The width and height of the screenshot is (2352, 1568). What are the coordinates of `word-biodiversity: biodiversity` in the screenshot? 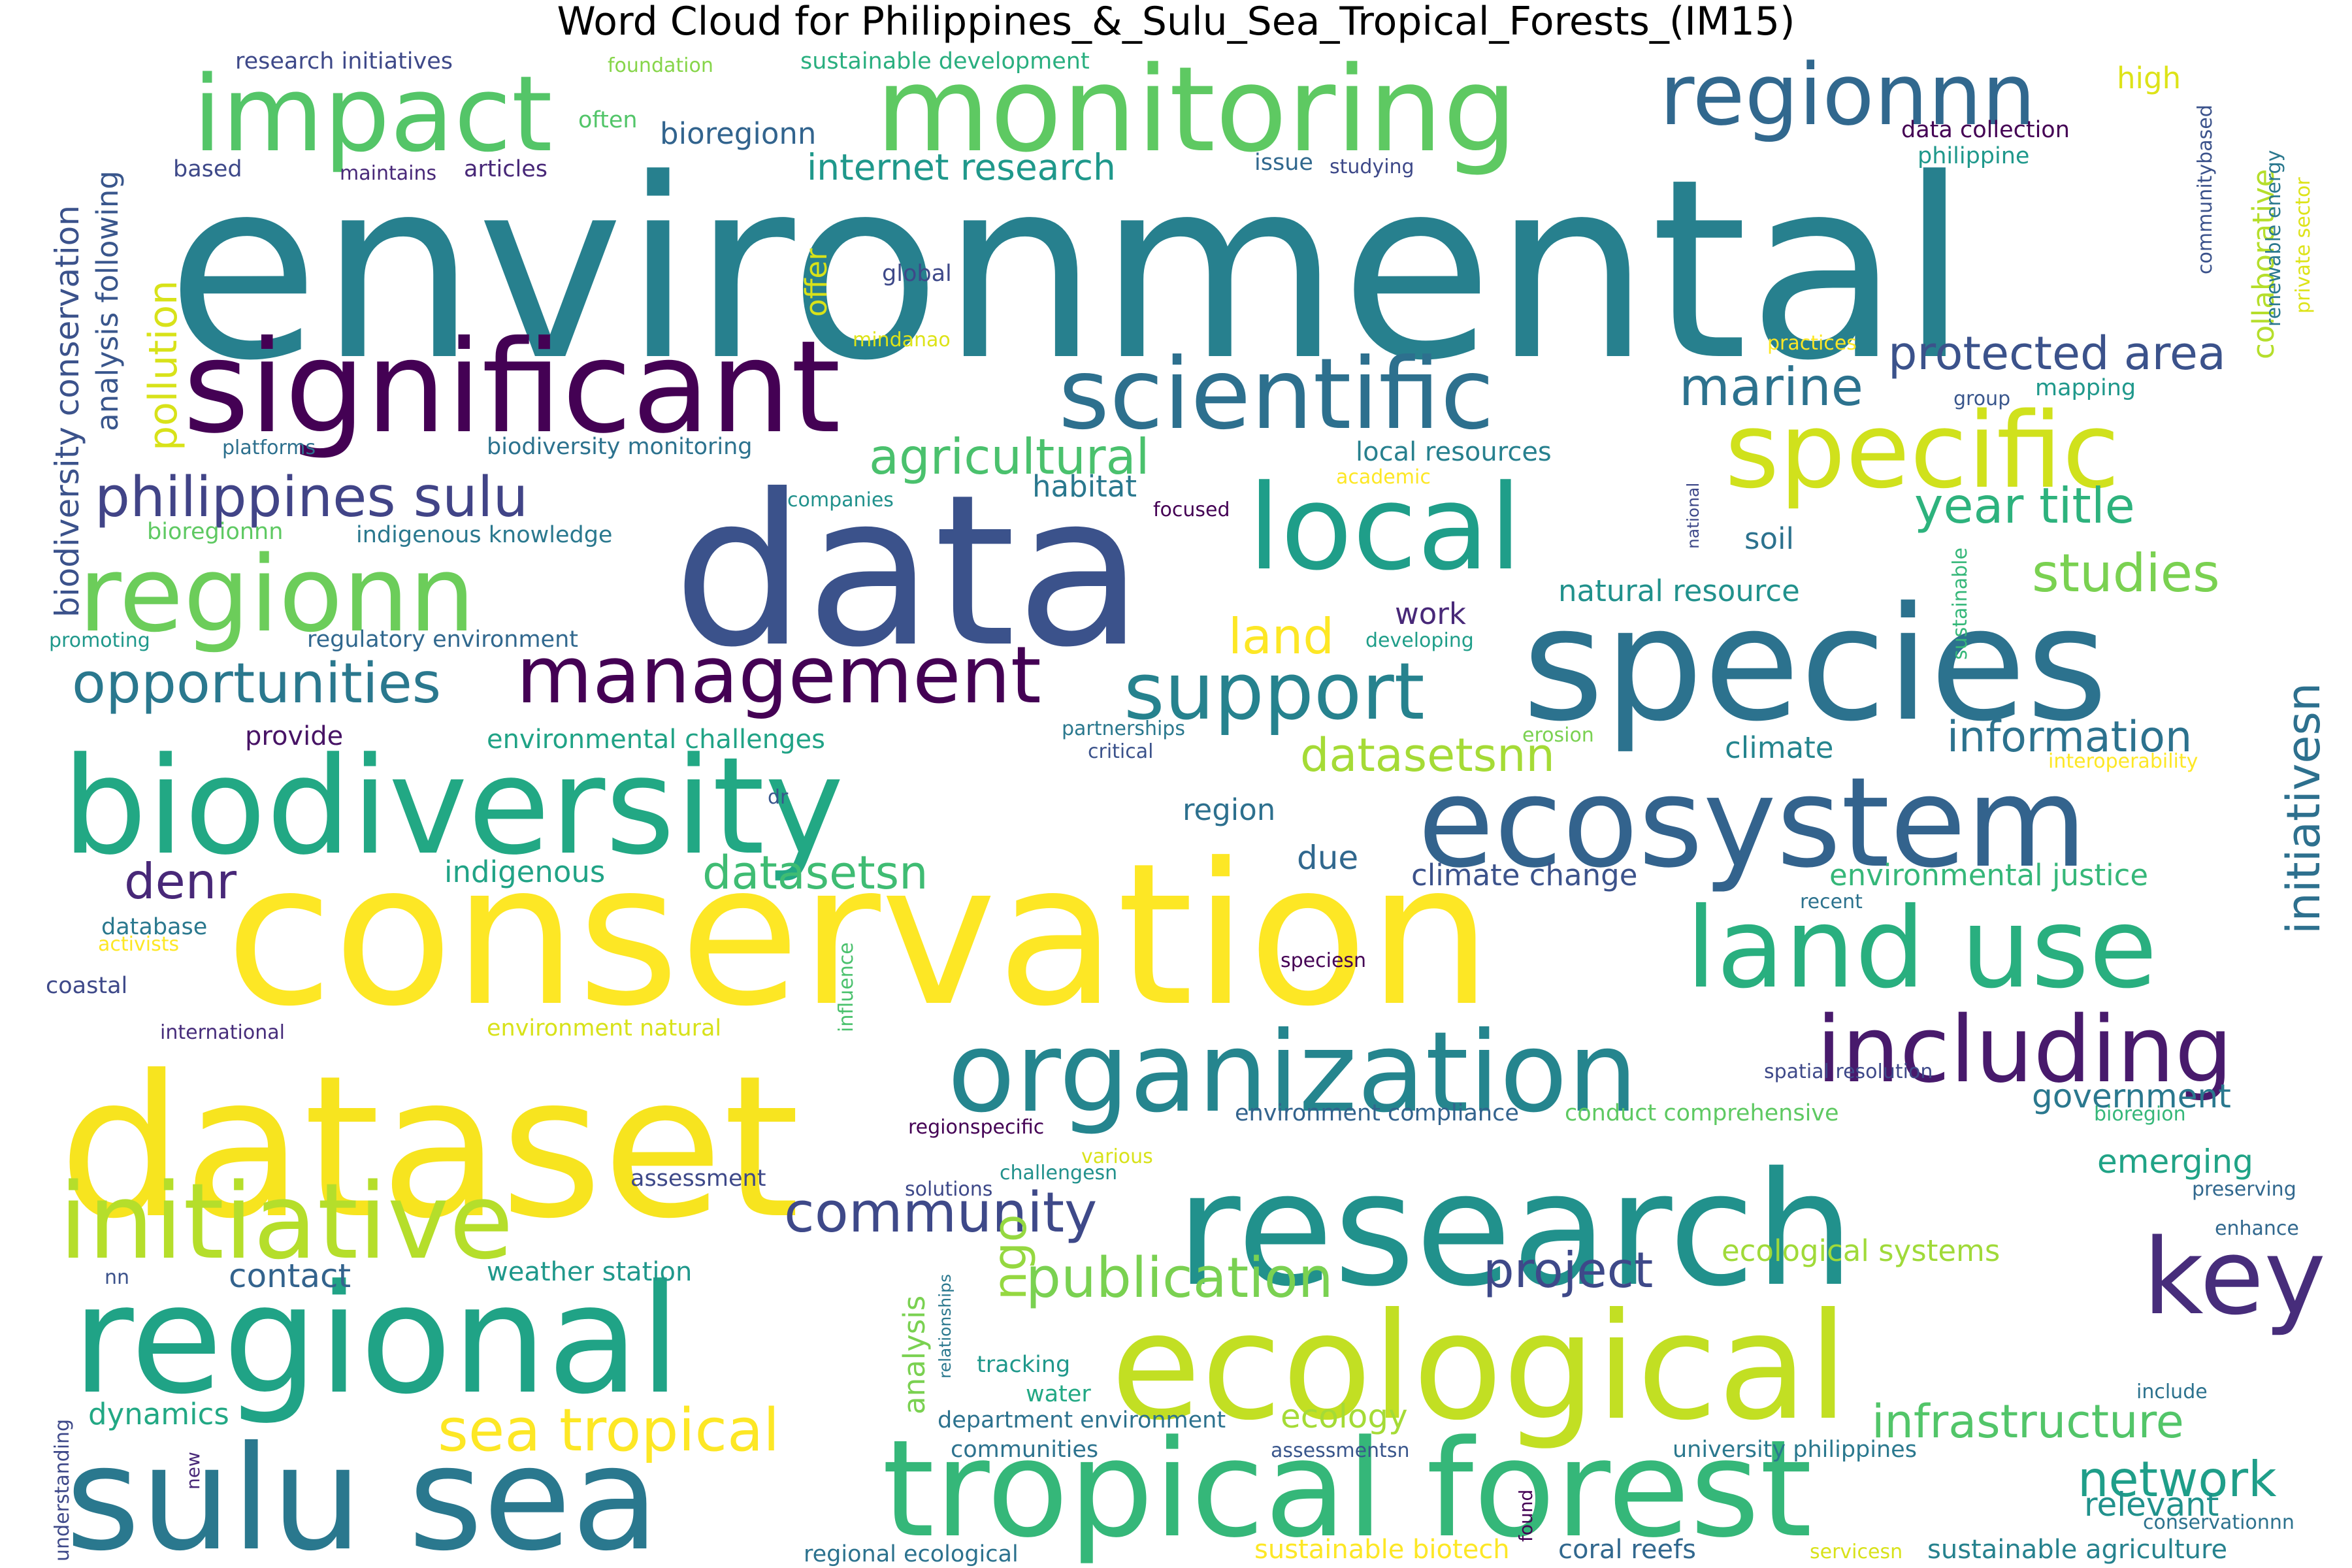 It's located at (453, 807).